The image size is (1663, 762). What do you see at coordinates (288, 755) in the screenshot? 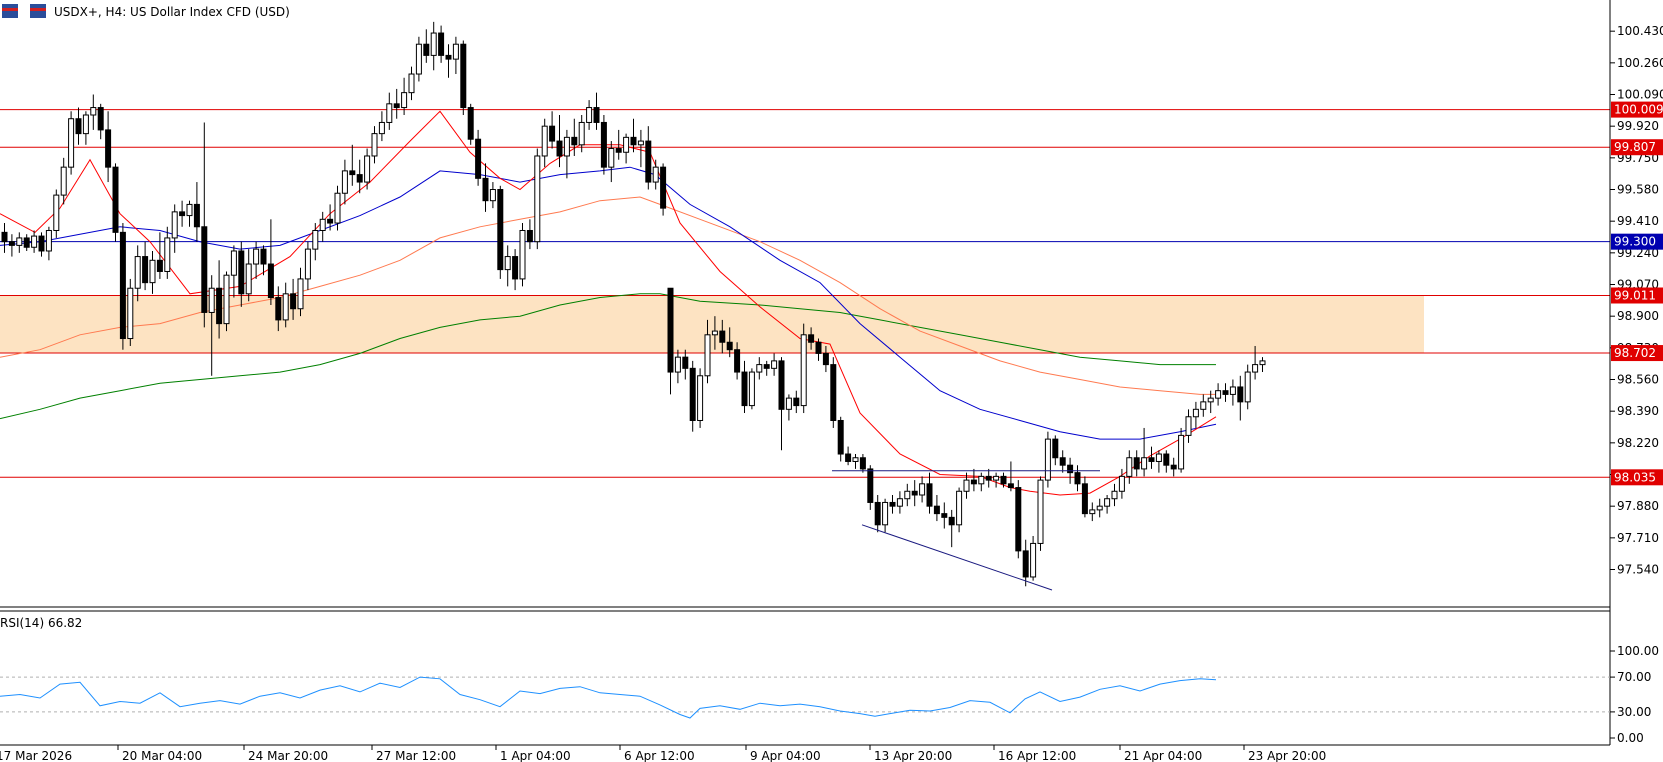
I see `time-tick-label: 24 Mar 20:00` at bounding box center [288, 755].